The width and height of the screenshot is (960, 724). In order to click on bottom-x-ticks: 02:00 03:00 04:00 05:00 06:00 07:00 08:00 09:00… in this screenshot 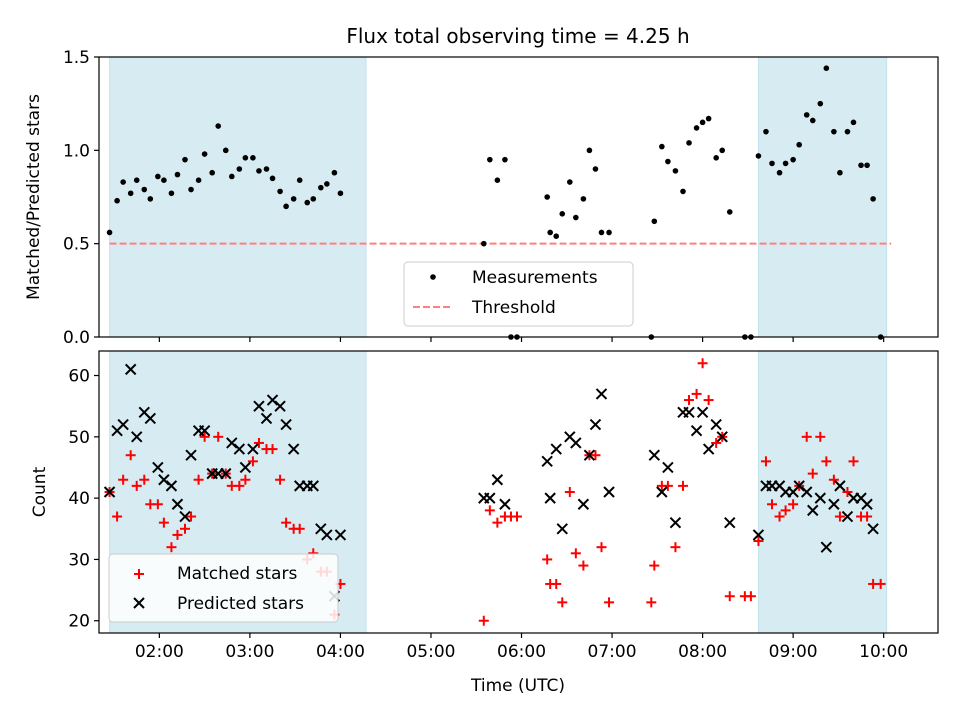, I will do `click(521, 647)`.